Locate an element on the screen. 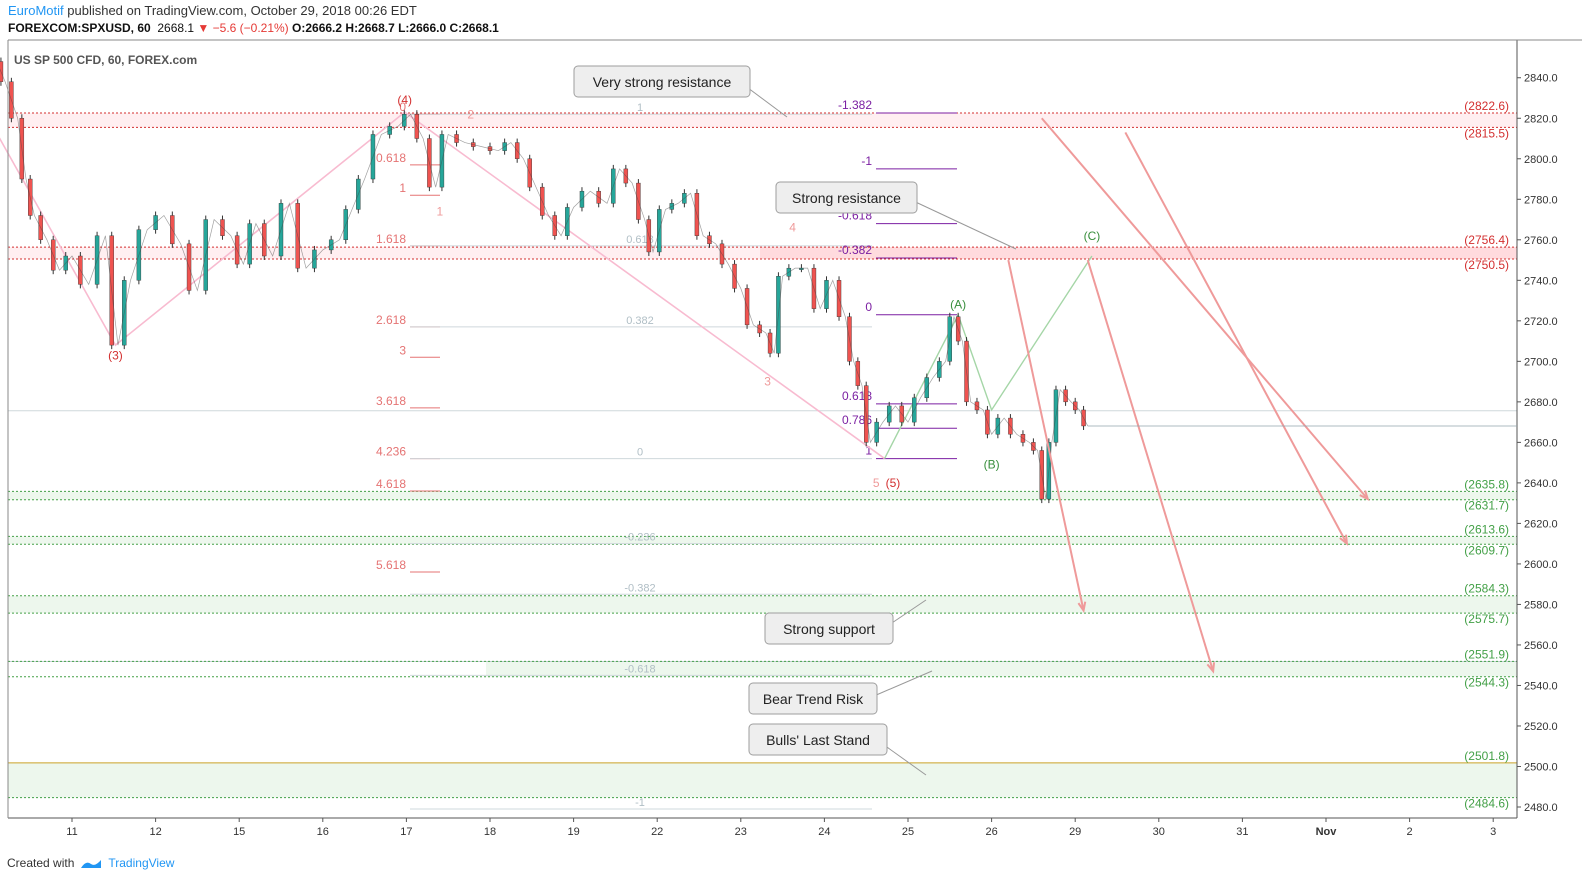 Image resolution: width=1588 pixels, height=892 pixels. x-tick-label: 23 is located at coordinates (741, 832).